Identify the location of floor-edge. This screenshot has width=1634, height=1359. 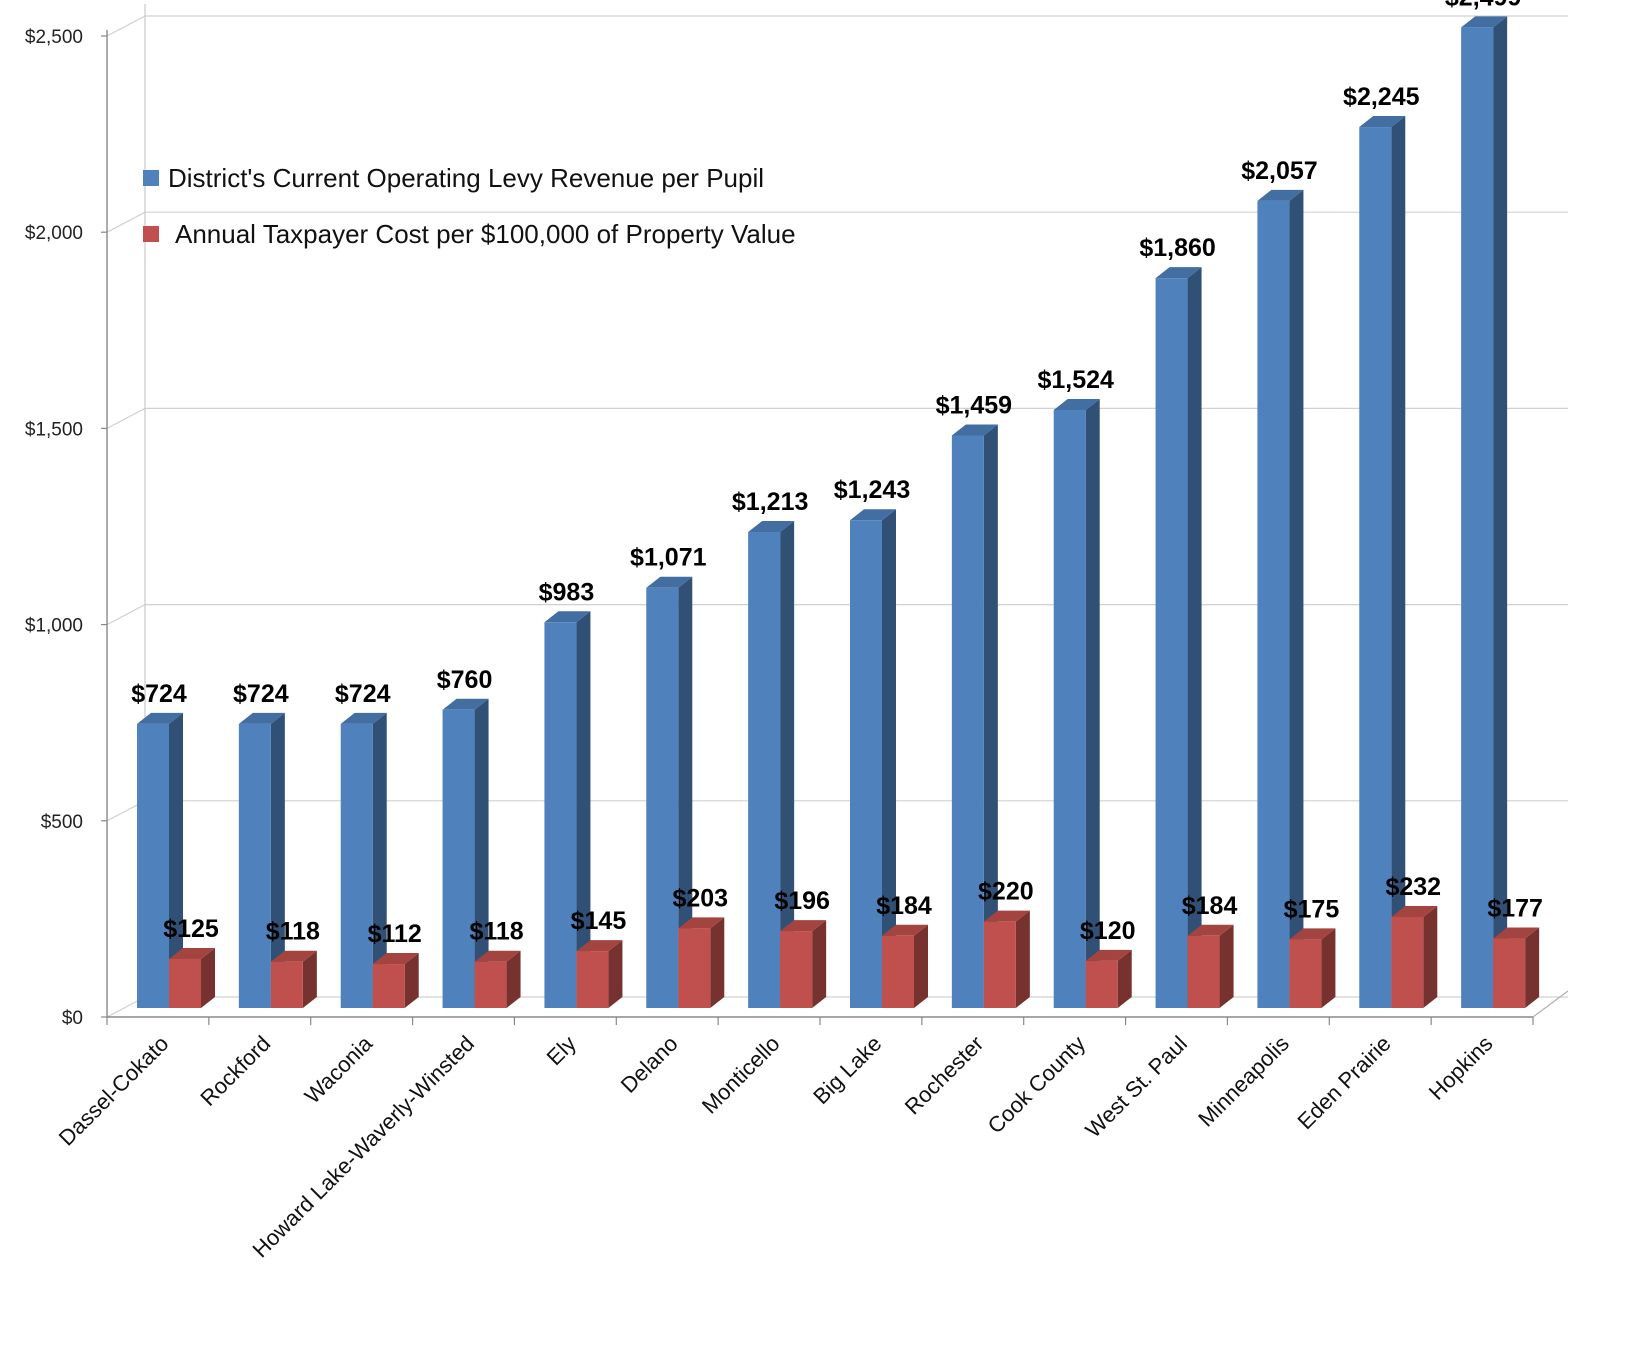
(1550, 1004).